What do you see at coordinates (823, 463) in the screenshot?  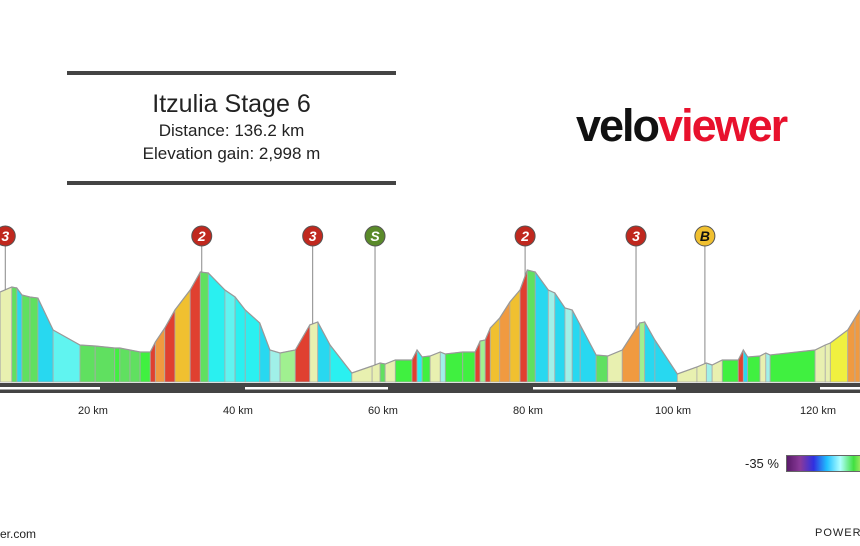 I see `gradient-legend-bar` at bounding box center [823, 463].